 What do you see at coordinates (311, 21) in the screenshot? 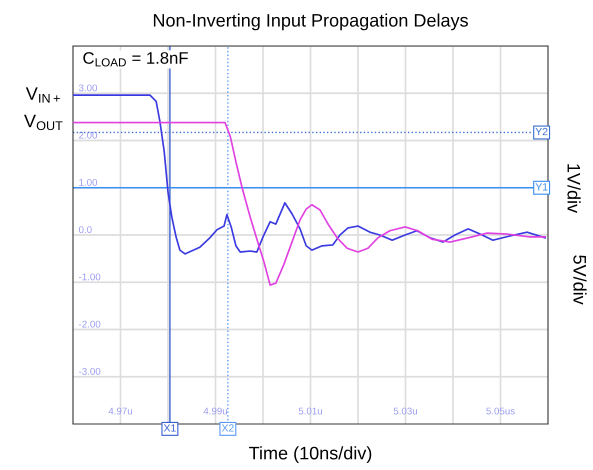
I see `chart-title: Non-Inverting Input Propagation Delays` at bounding box center [311, 21].